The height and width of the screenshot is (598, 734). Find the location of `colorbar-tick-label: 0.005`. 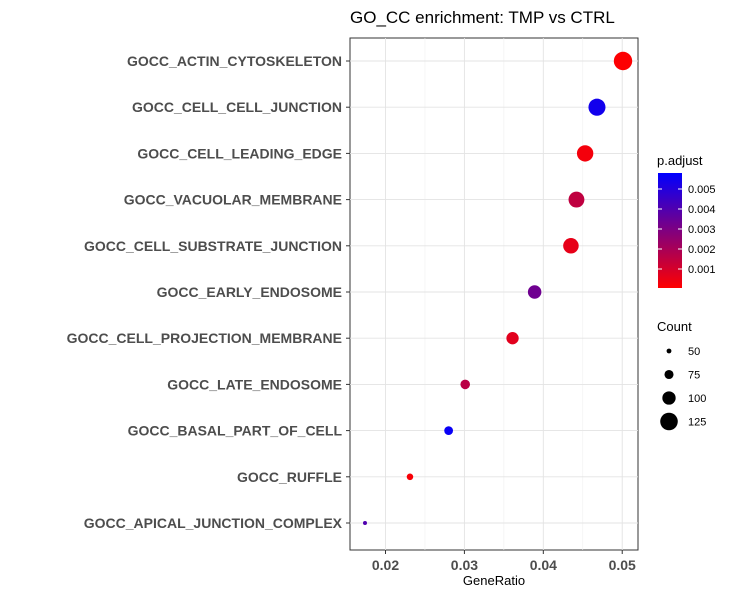

colorbar-tick-label: 0.005 is located at coordinates (702, 190).